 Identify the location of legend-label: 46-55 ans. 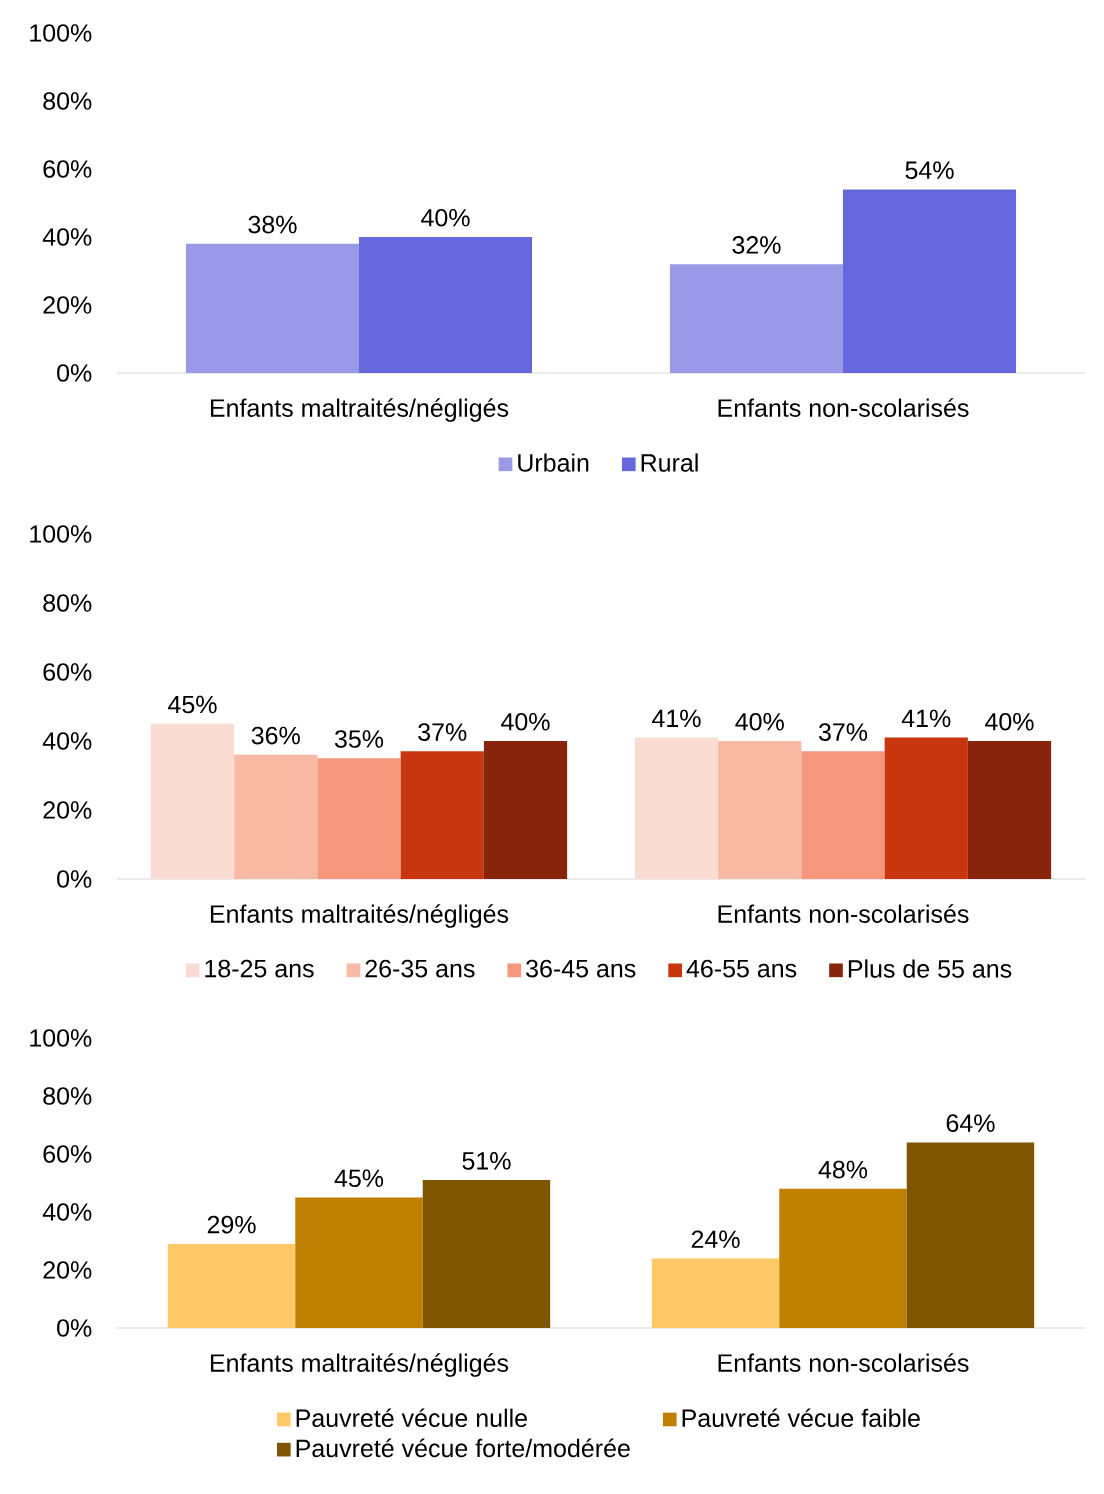
(741, 968).